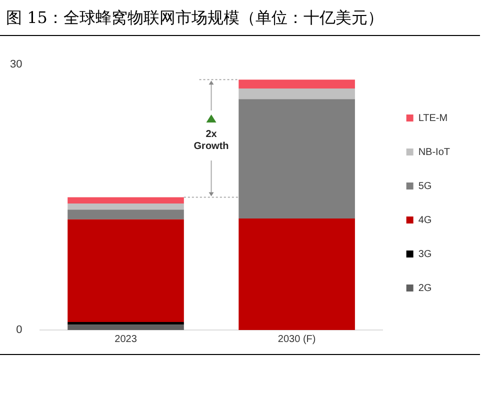 This screenshot has height=394, width=485. Describe the element at coordinates (434, 152) in the screenshot. I see `legend-label: NB-IoT` at that location.